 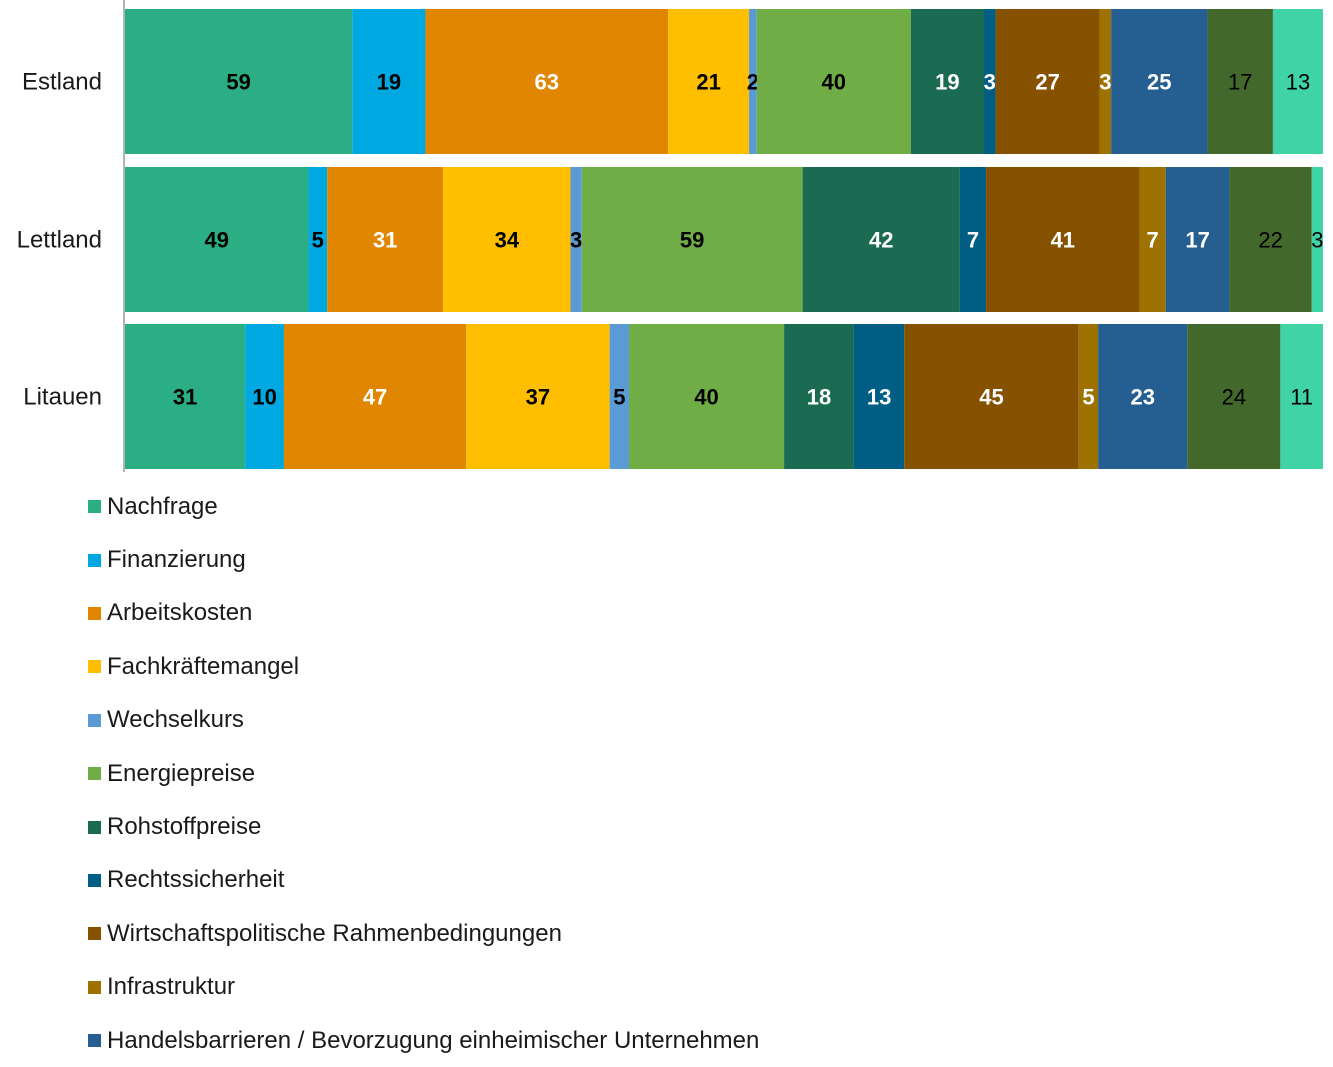 I want to click on legend-item: Energiepreise, so click(x=688, y=773).